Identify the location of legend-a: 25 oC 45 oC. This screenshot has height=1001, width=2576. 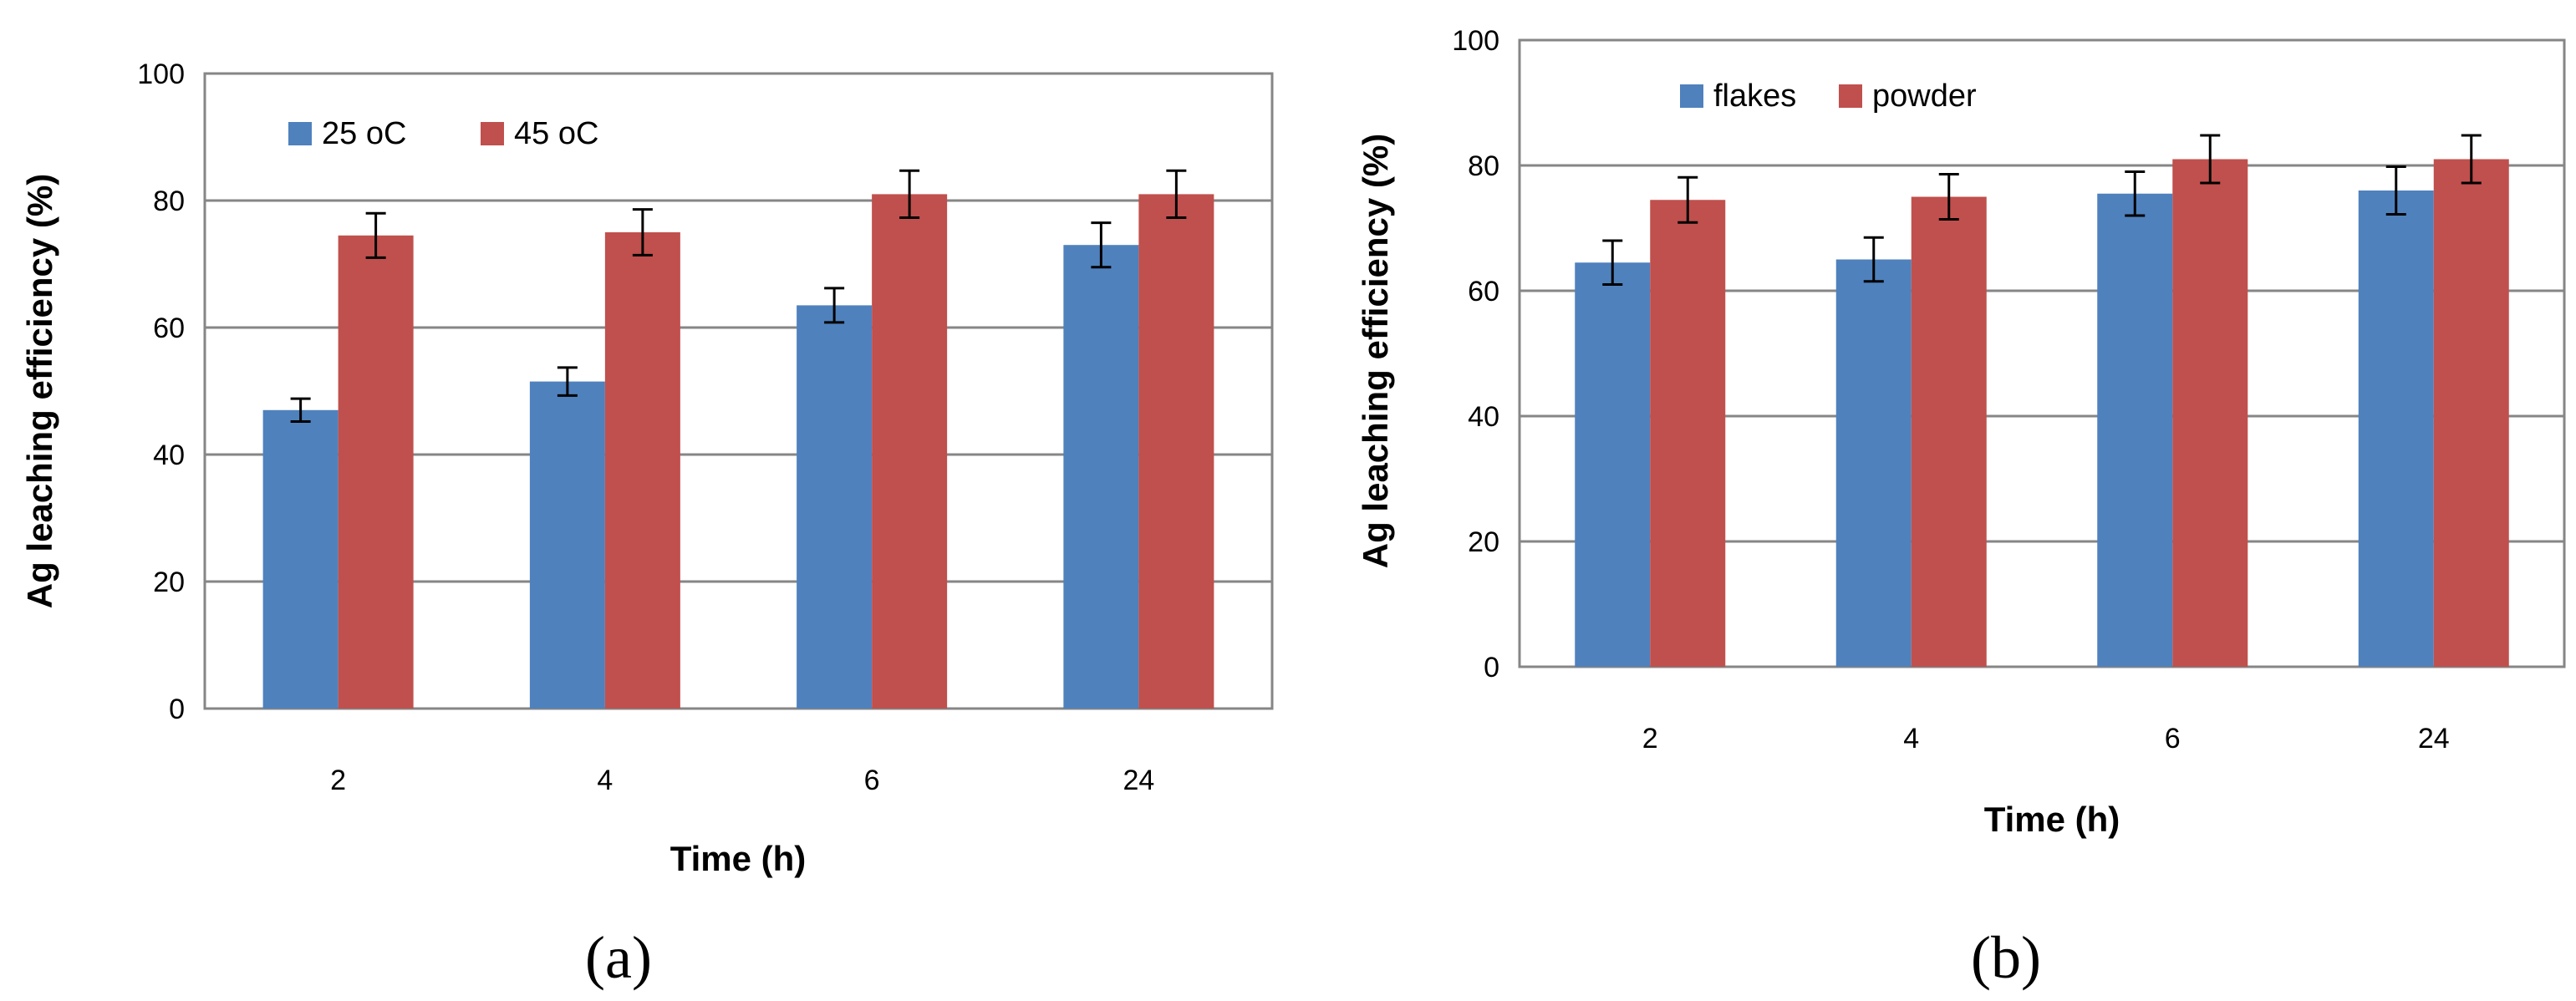
(443, 133).